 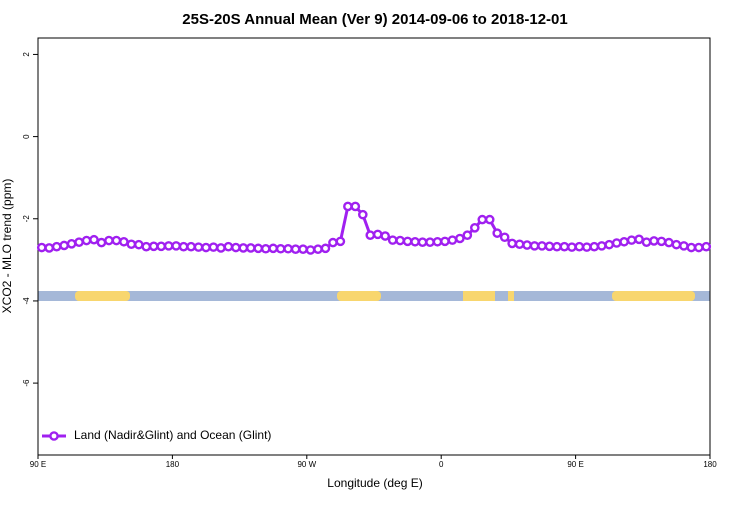 What do you see at coordinates (54, 436) in the screenshot?
I see `legend-marker` at bounding box center [54, 436].